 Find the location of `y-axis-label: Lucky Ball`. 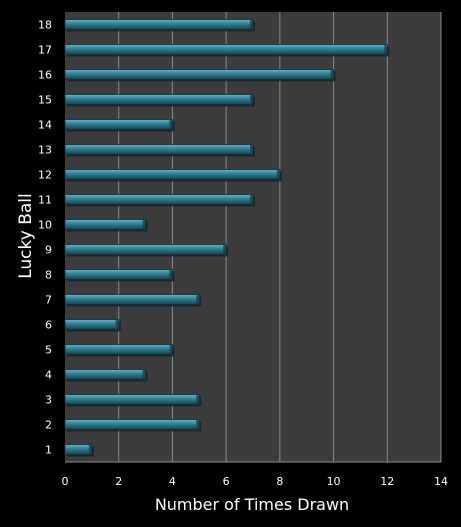

y-axis-label: Lucky Ball is located at coordinates (26, 236).